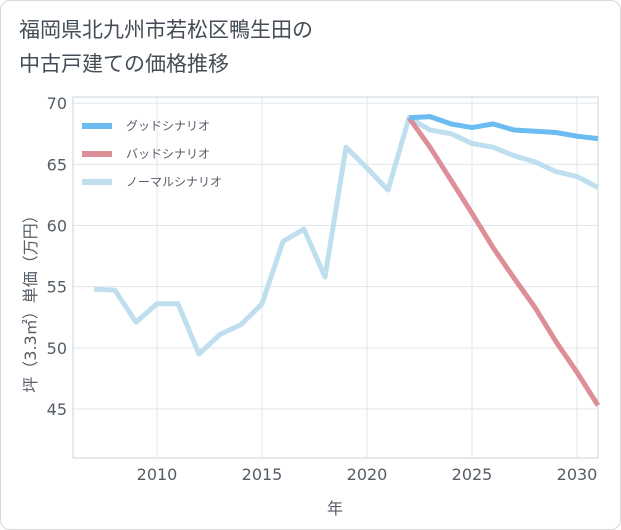  What do you see at coordinates (299, 47) in the screenshot?
I see `chart-title: 福岡県北九州市若松区鴨生田の 中古戸建ての価格推移` at bounding box center [299, 47].